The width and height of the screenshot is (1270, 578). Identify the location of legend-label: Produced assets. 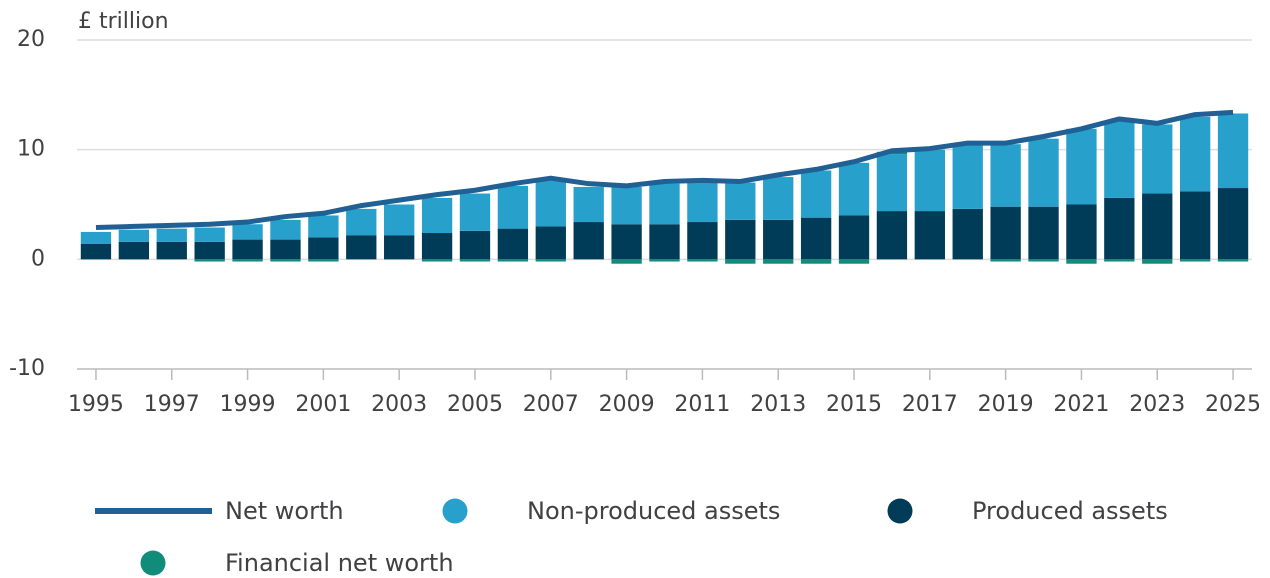
(1070, 511).